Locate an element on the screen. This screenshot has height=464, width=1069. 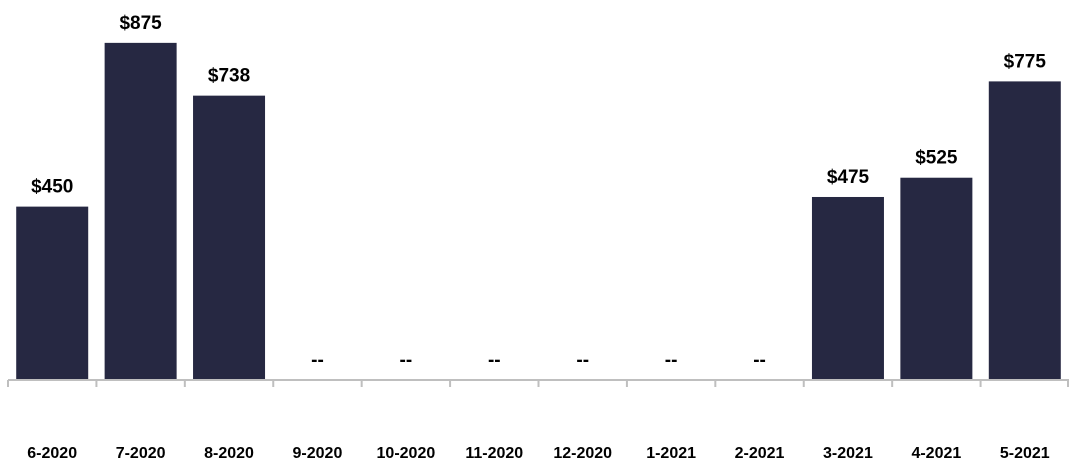
x-tick-label-4-2021: 4-2021 is located at coordinates (936, 453).